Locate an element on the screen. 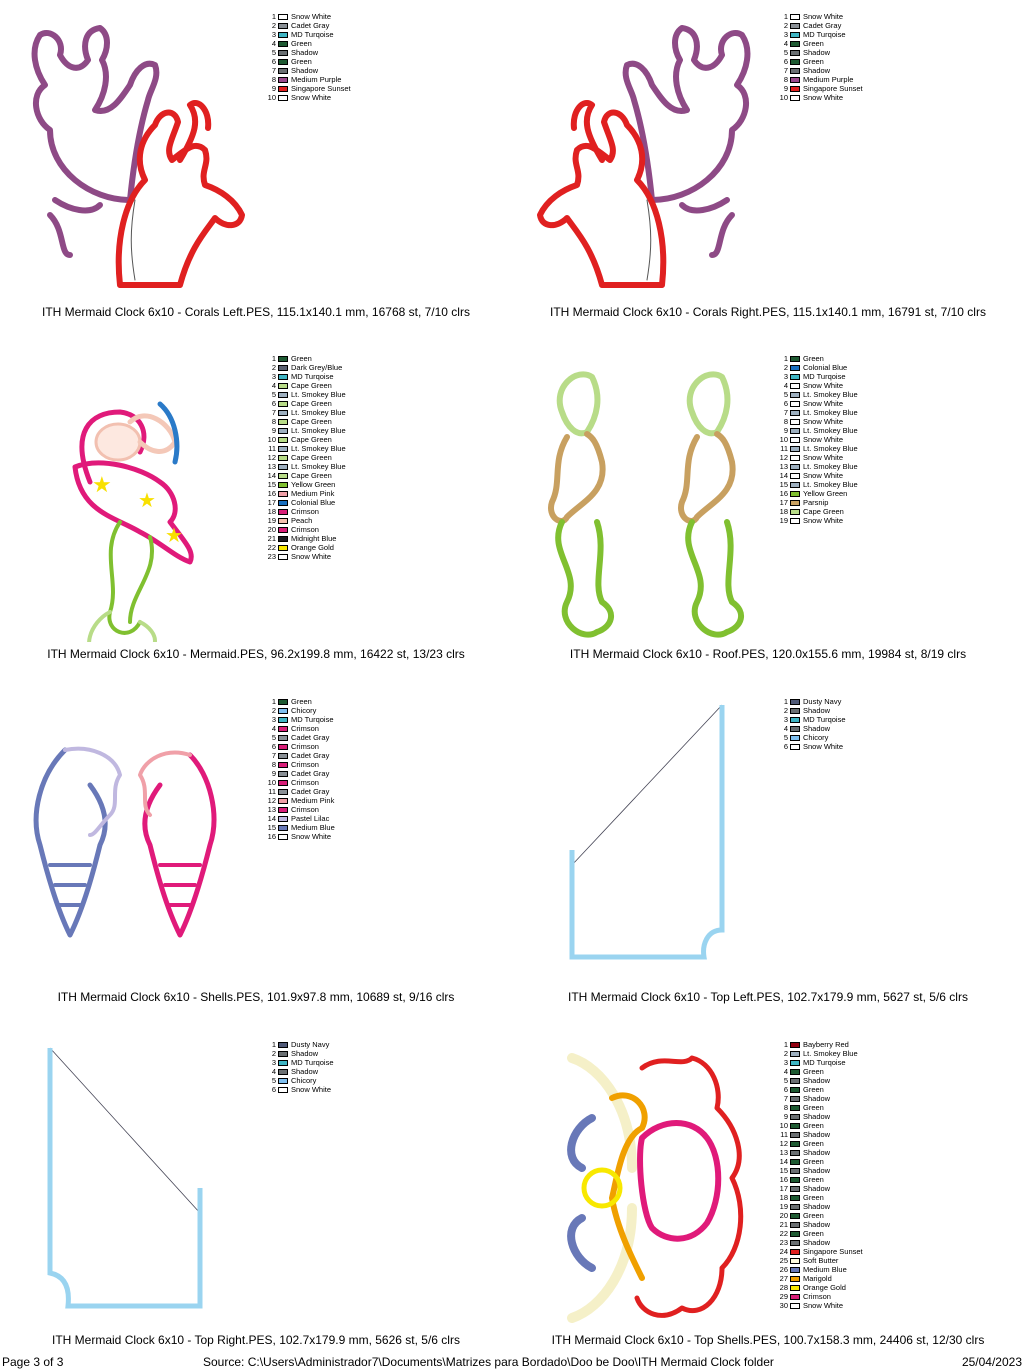  color-list-item: 8 Medium Purple is located at coordinates (819, 79).